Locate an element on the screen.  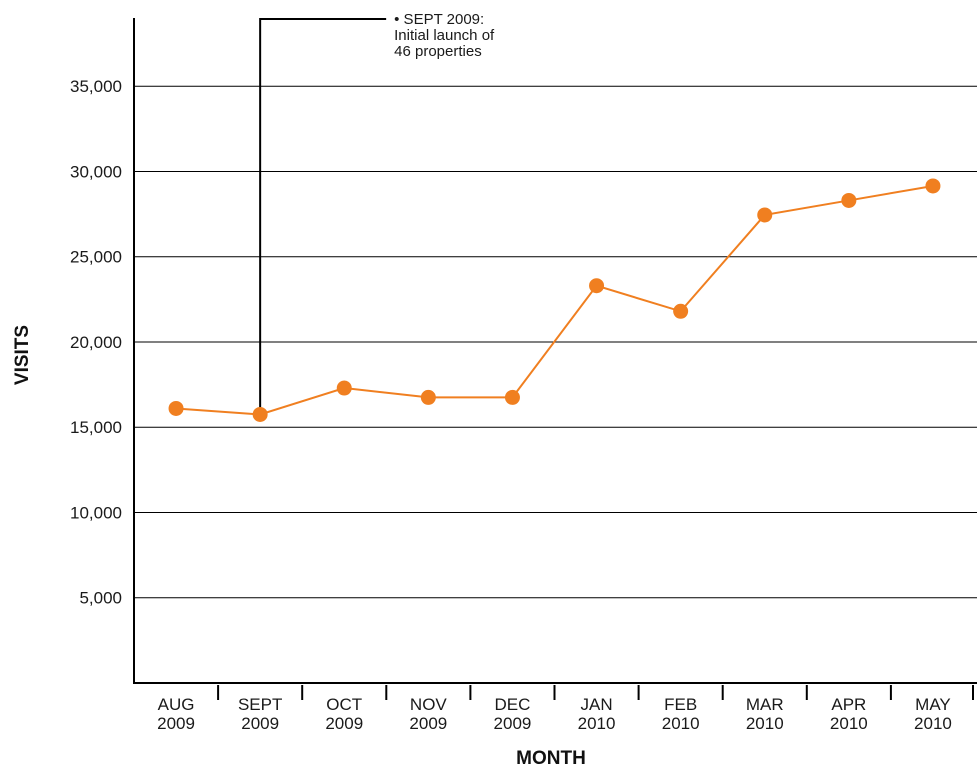
y-axis-title: VISITS is located at coordinates (22, 355).